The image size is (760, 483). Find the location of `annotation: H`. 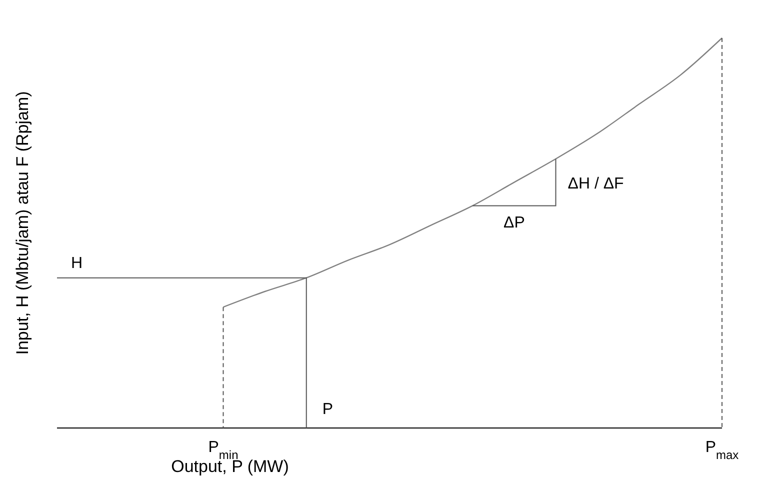

annotation: H is located at coordinates (77, 263).